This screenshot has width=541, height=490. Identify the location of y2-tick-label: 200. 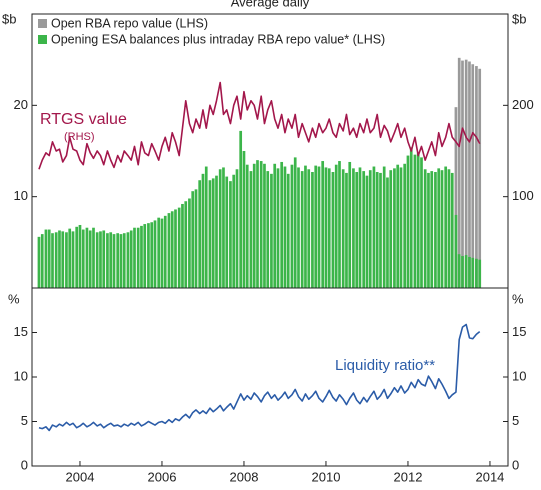
(523, 104).